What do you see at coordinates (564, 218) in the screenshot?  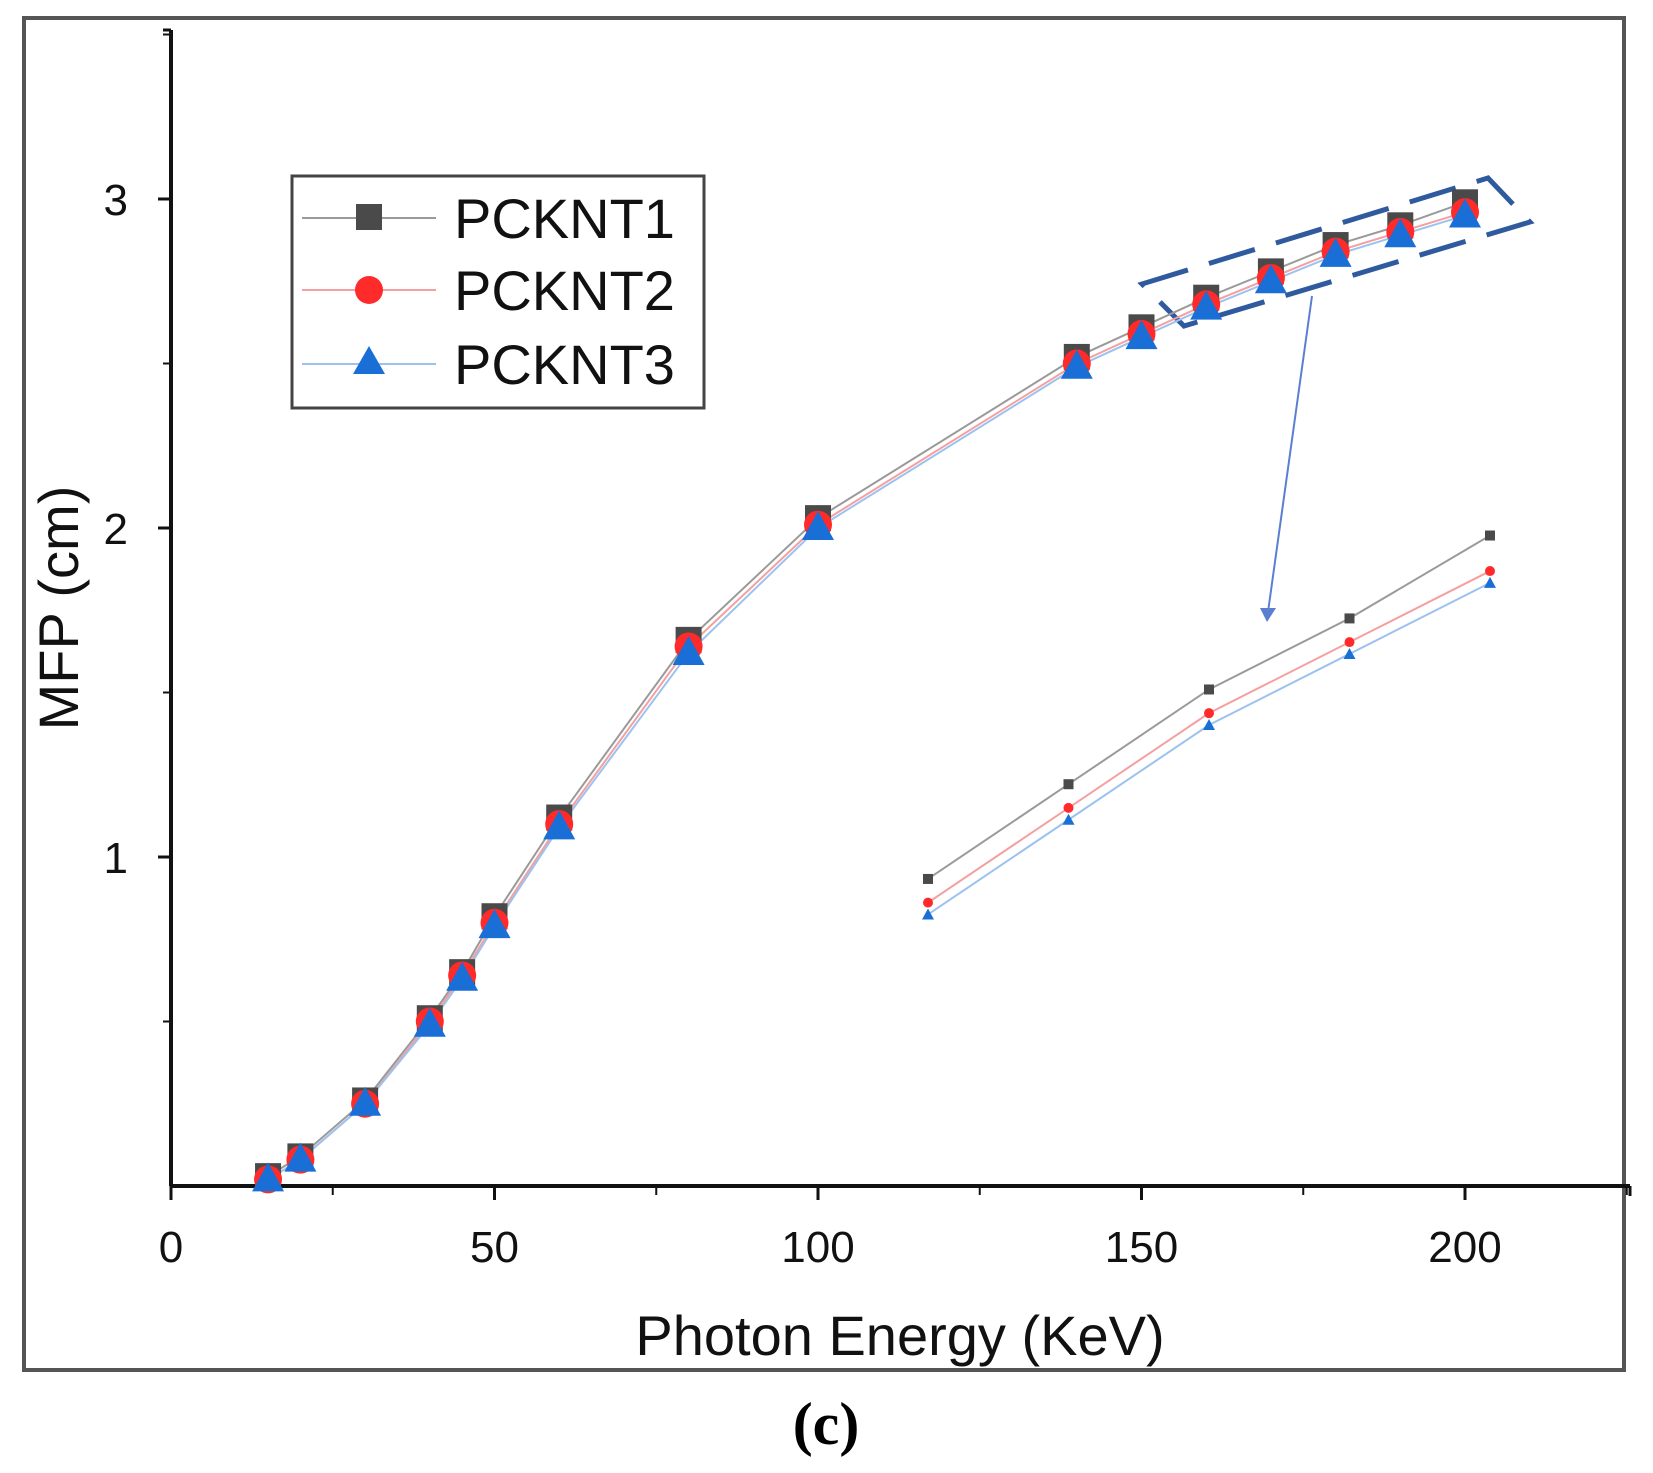 I see `legend-label-pcknt1: PCKNT1` at bounding box center [564, 218].